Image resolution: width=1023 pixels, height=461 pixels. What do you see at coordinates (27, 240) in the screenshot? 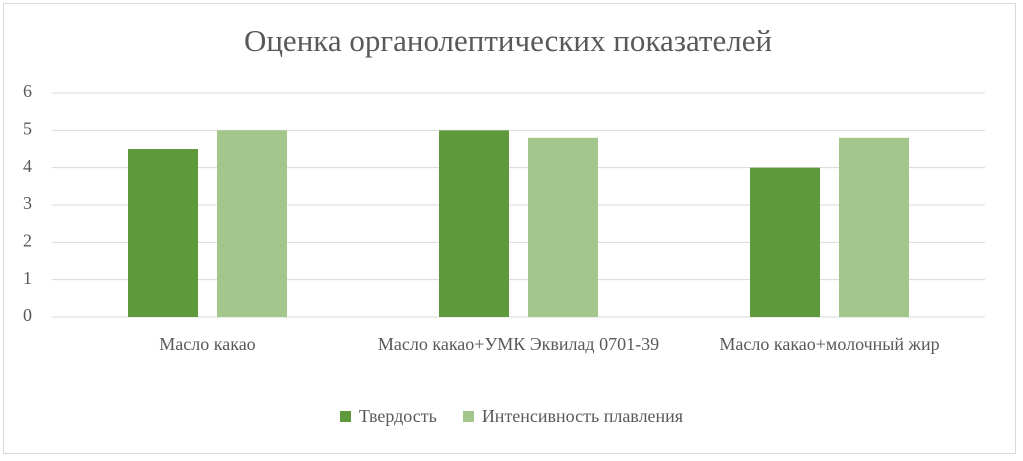
I see `y-tick-label: 2` at bounding box center [27, 240].